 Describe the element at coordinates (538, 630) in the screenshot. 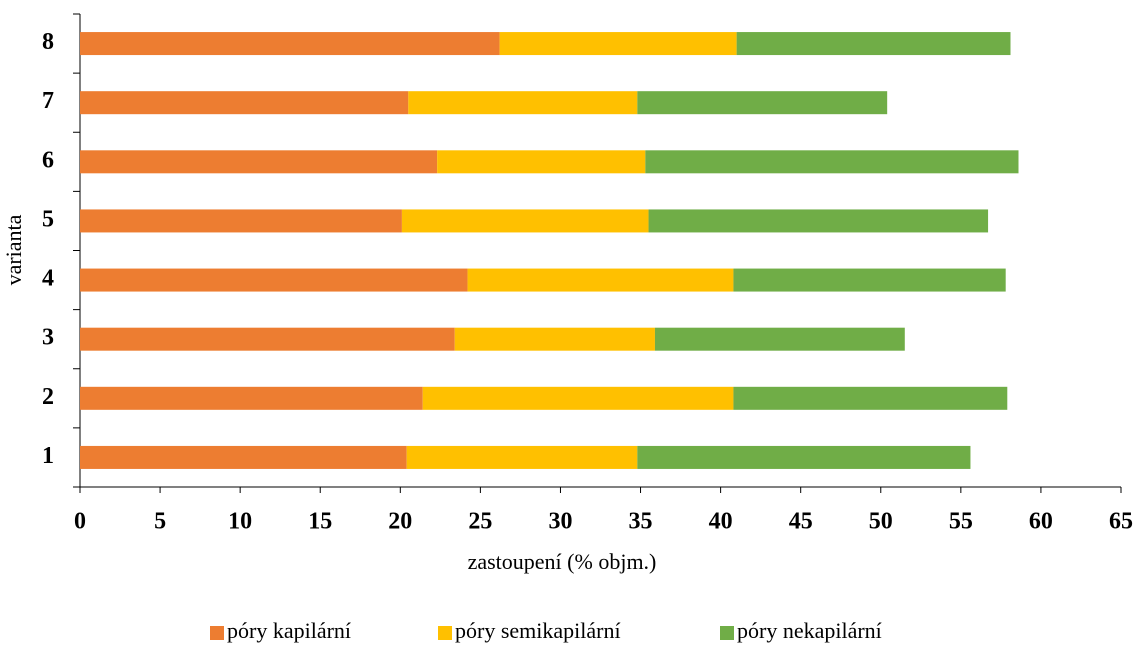

I see `legend-label: póry semikapilární` at that location.